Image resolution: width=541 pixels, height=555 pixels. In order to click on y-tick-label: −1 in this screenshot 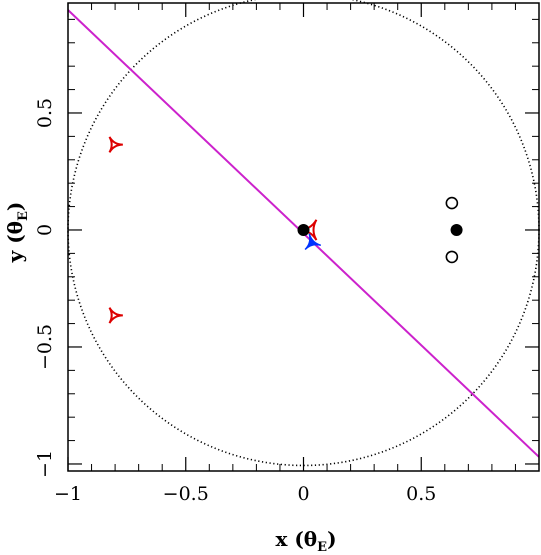, I will do `click(45, 464)`.